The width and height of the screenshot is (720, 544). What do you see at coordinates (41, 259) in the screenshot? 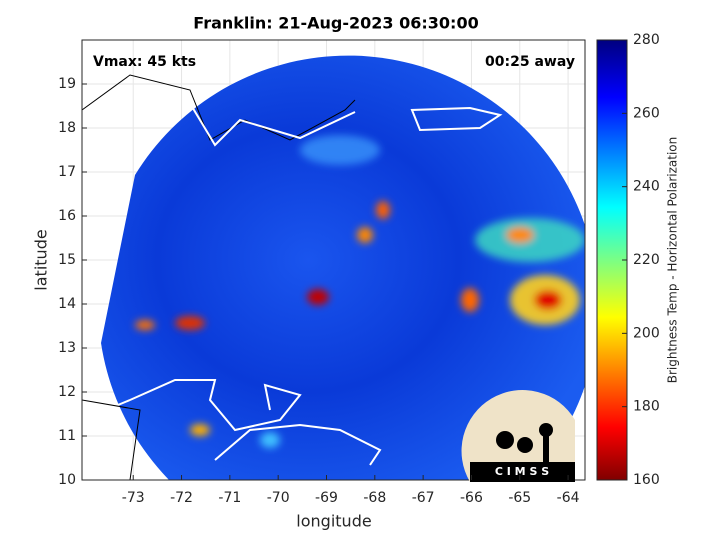
I see `y-axis-label: latitude` at bounding box center [41, 259].